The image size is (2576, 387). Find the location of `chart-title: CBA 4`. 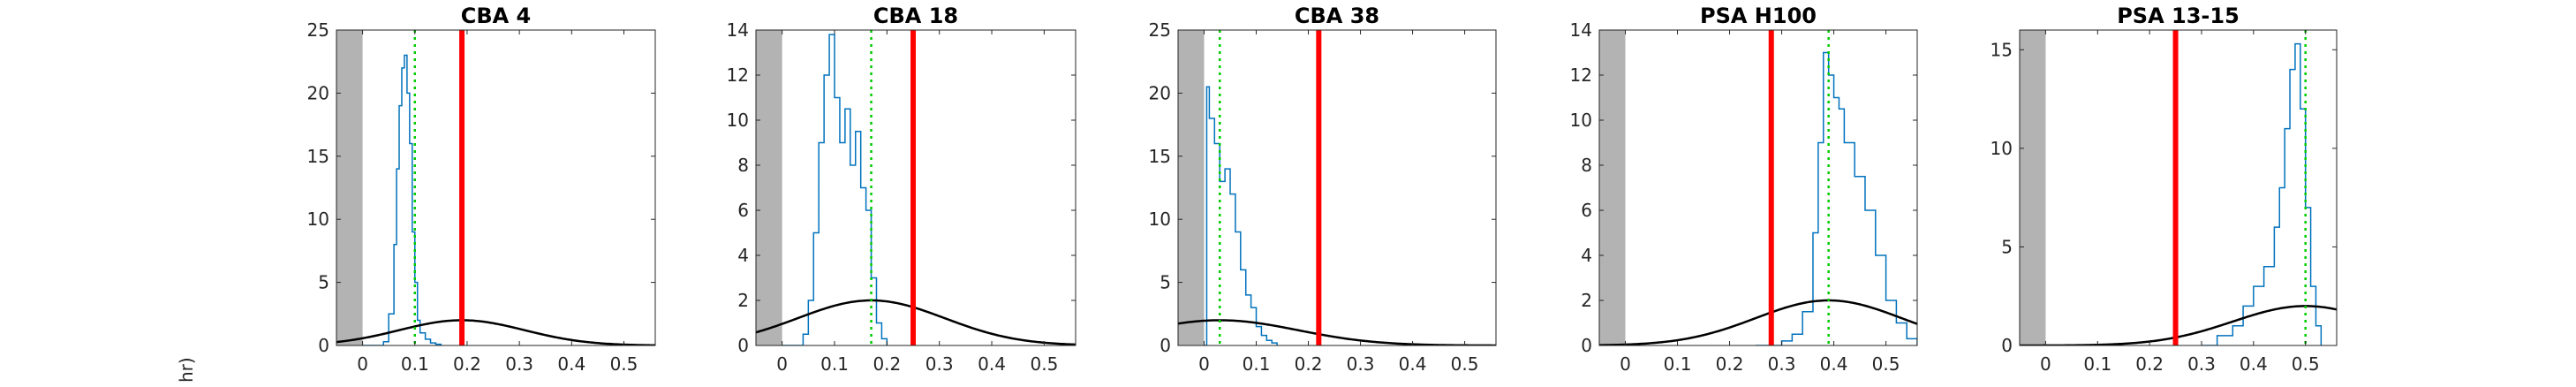

chart-title: CBA 4 is located at coordinates (496, 16).